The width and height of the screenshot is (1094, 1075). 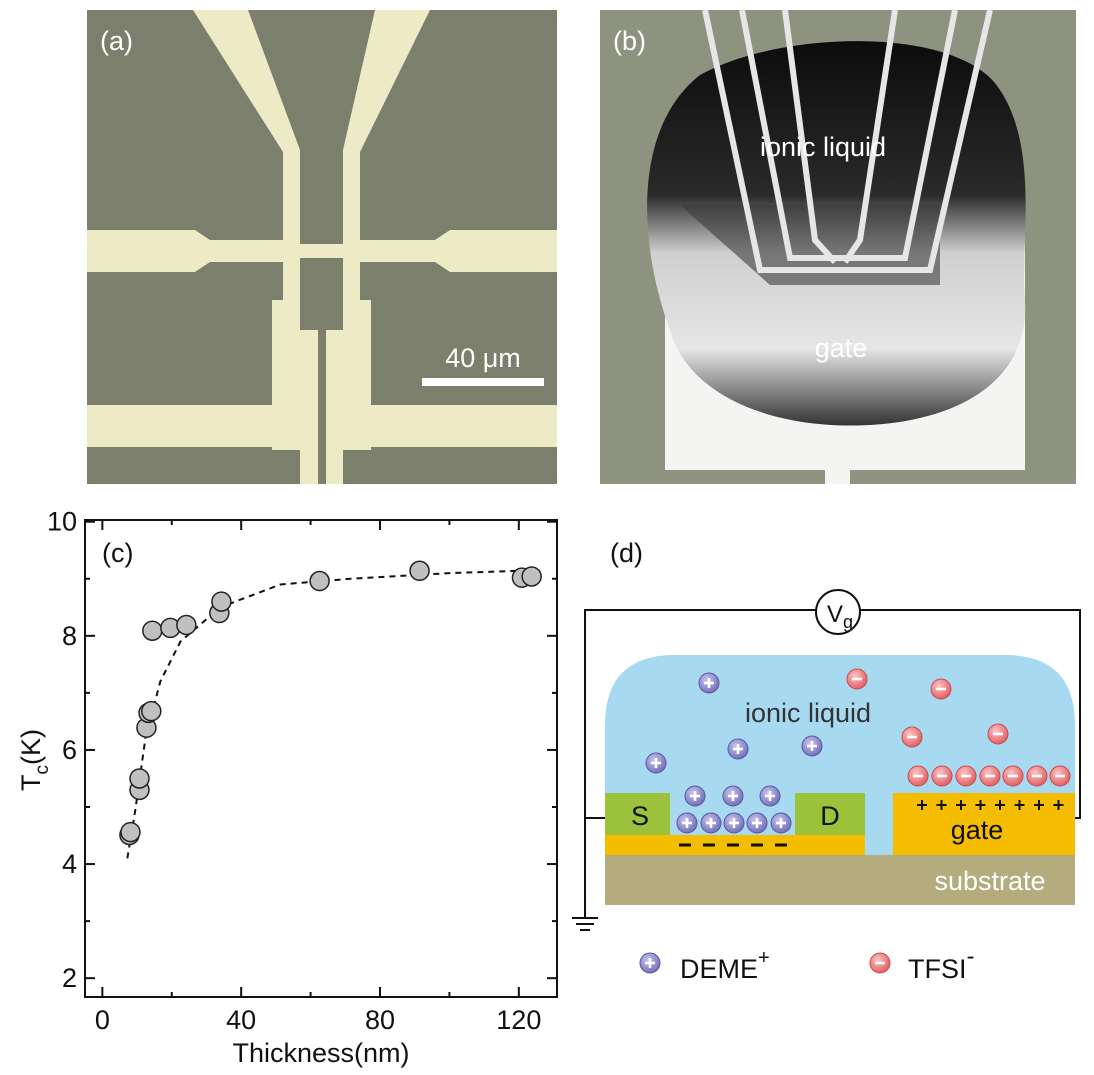 I want to click on panel-label: (a), so click(x=116, y=41).